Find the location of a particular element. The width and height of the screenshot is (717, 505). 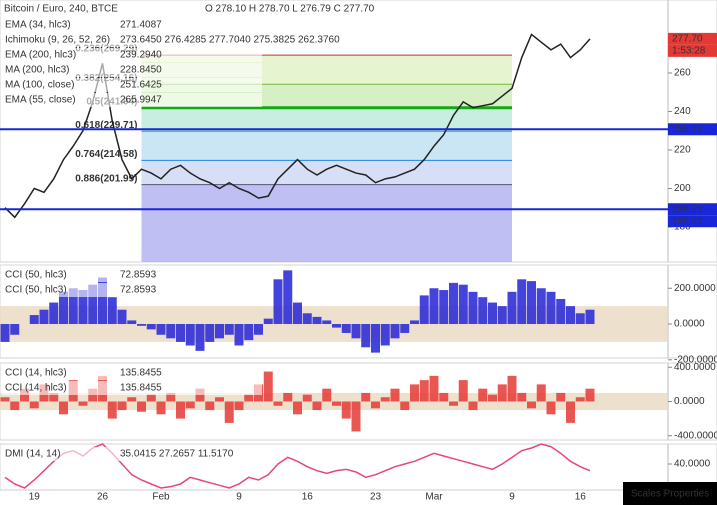

price-line-tag-label: 189.21 is located at coordinates (687, 209).